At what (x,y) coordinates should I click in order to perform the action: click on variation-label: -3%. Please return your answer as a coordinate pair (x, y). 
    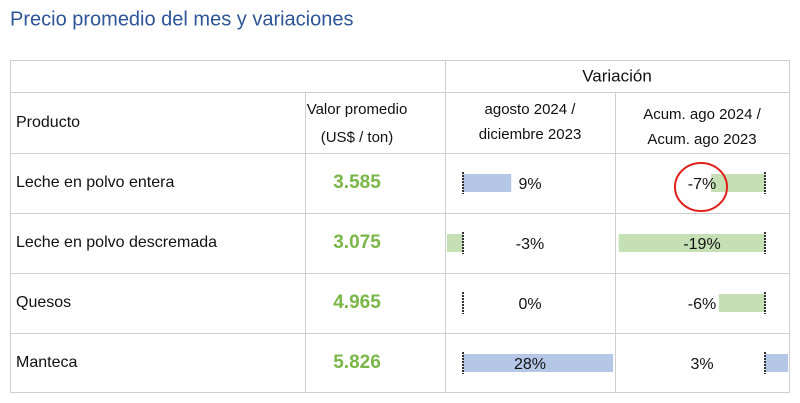
    Looking at the image, I should click on (530, 244).